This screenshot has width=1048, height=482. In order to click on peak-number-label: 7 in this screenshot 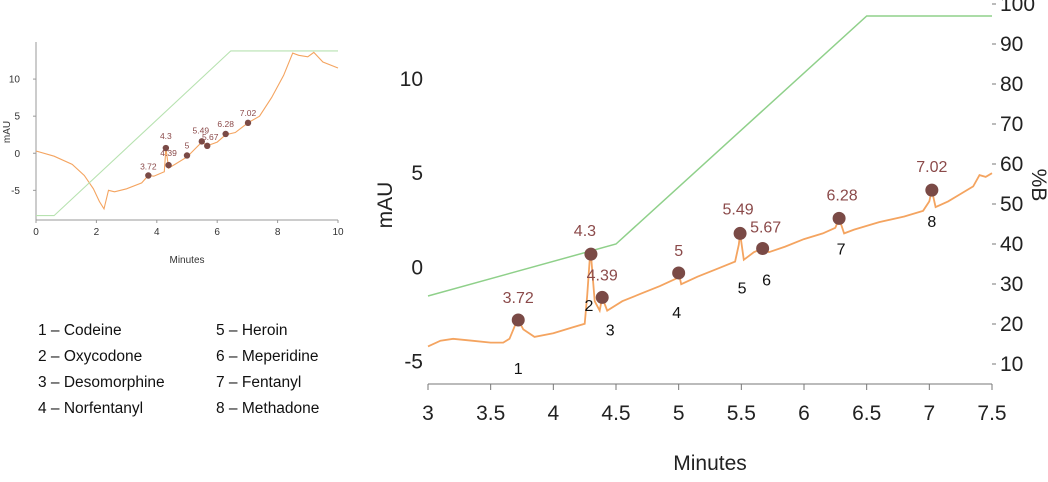, I will do `click(841, 249)`.